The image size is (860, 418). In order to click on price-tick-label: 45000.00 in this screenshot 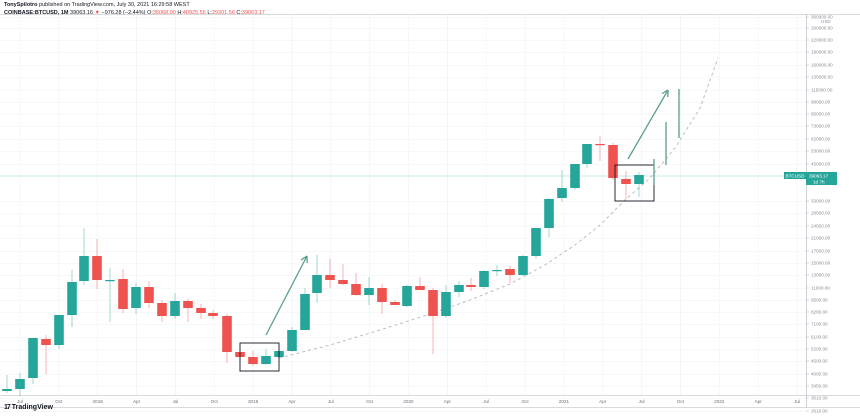, I will do `click(821, 164)`.